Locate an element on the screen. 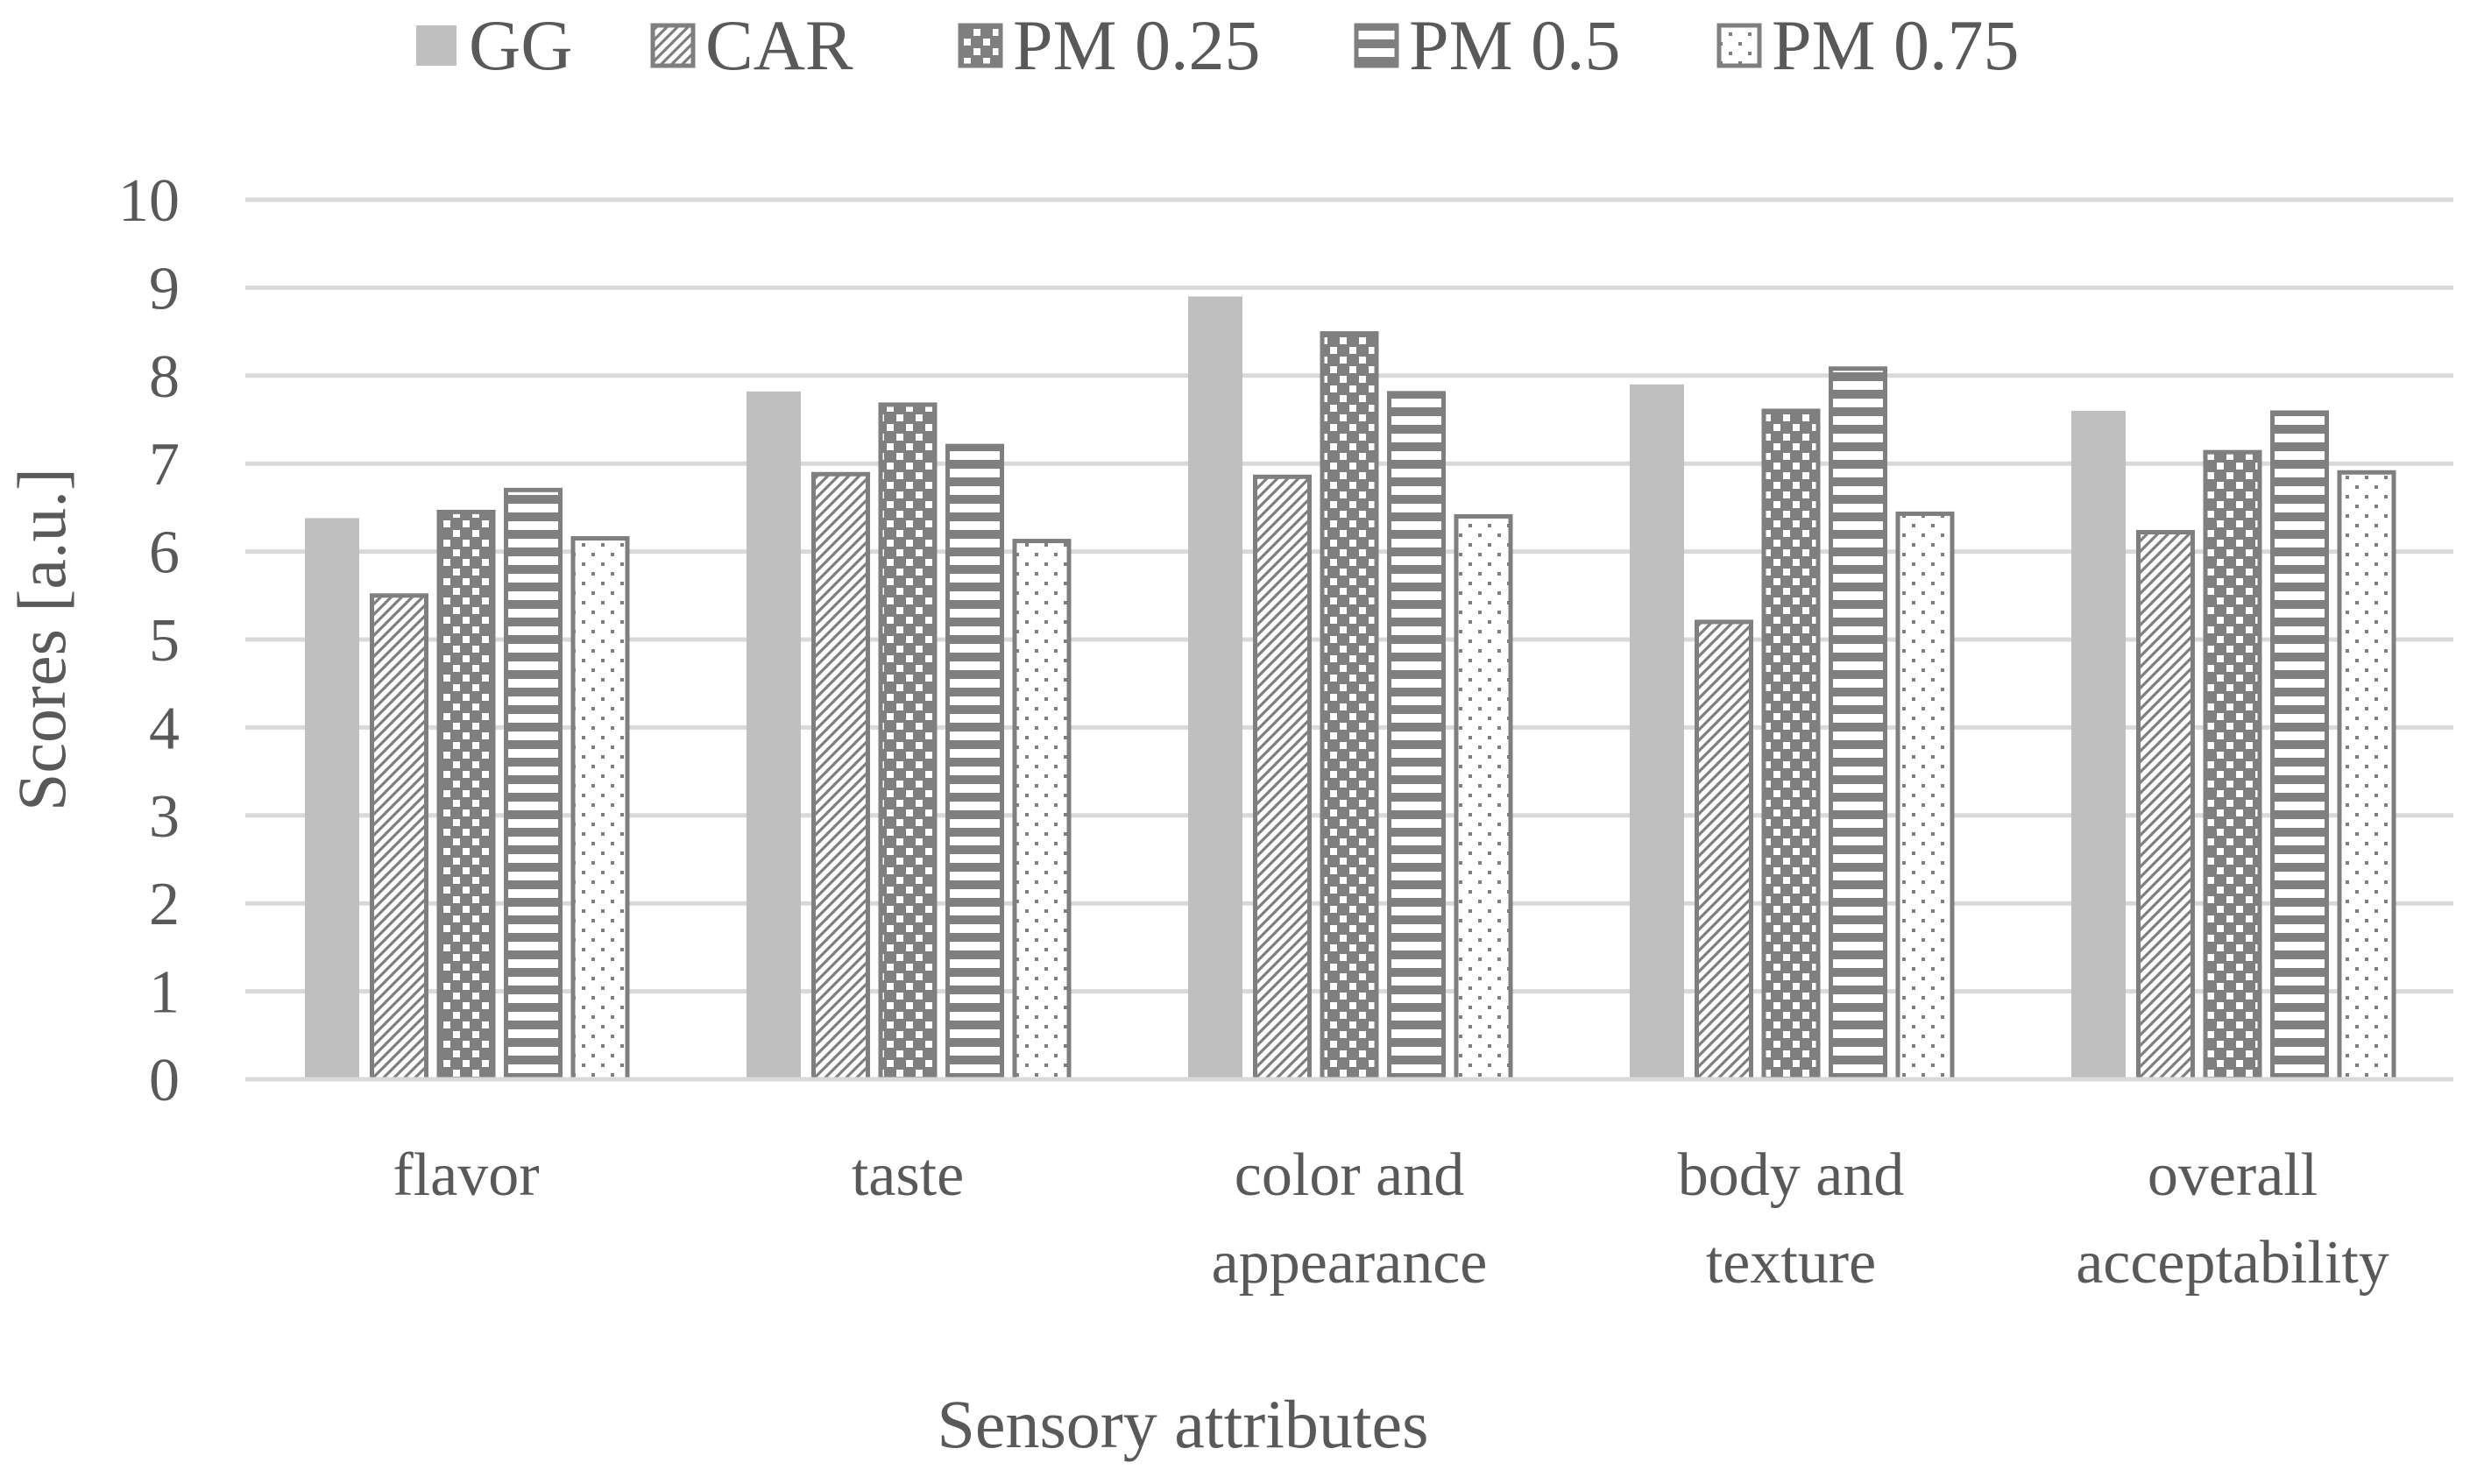 This screenshot has height=1484, width=2470. y-tick-label-0: 0 is located at coordinates (165, 1080).